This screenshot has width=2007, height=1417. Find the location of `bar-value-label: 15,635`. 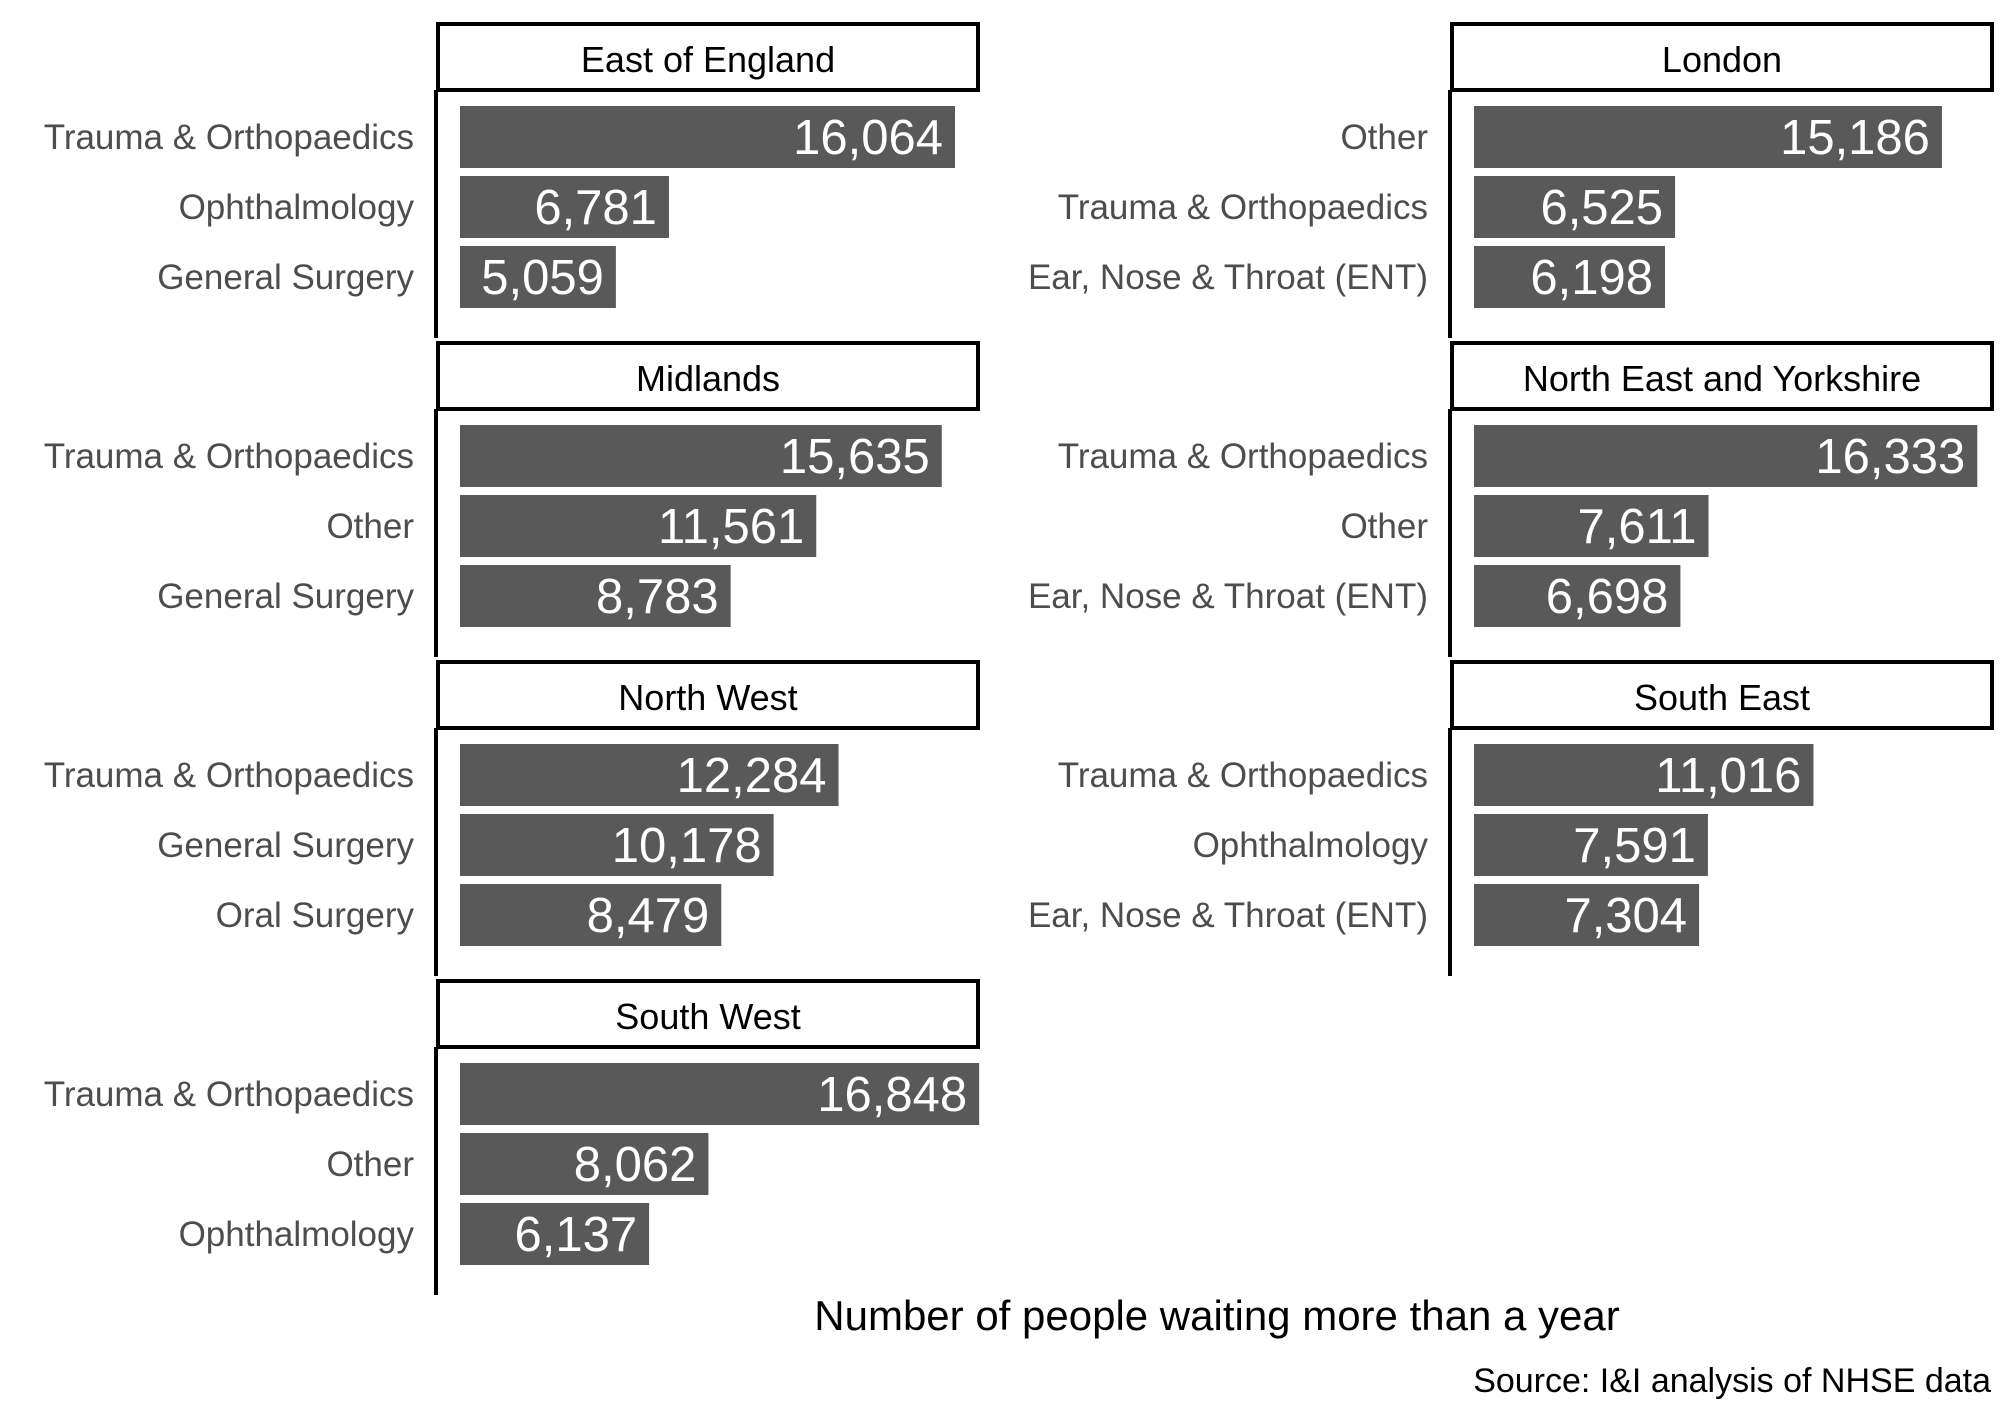

bar-value-label: 15,635 is located at coordinates (855, 457).